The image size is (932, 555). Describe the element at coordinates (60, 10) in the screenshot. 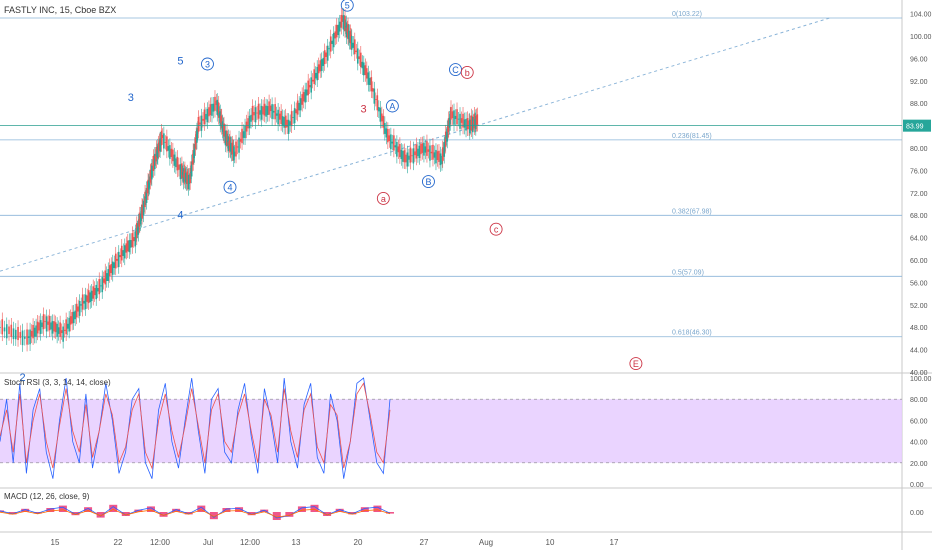

I see `chart-title: FASTLY INC, 15, Cboe BZX` at that location.